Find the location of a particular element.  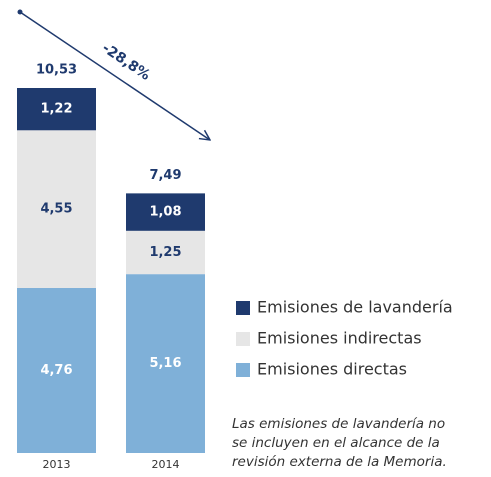

value-label: 1,25 is located at coordinates (165, 252).